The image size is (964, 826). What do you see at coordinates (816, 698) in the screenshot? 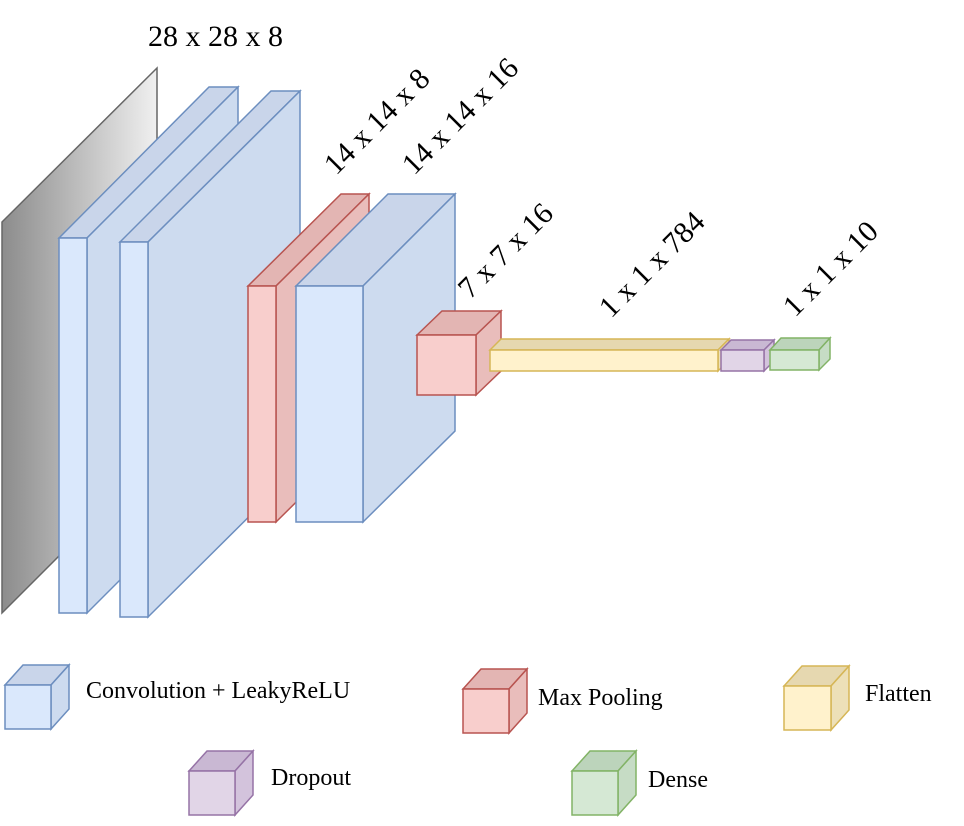
I see `legend-flatten-swatch` at bounding box center [816, 698].